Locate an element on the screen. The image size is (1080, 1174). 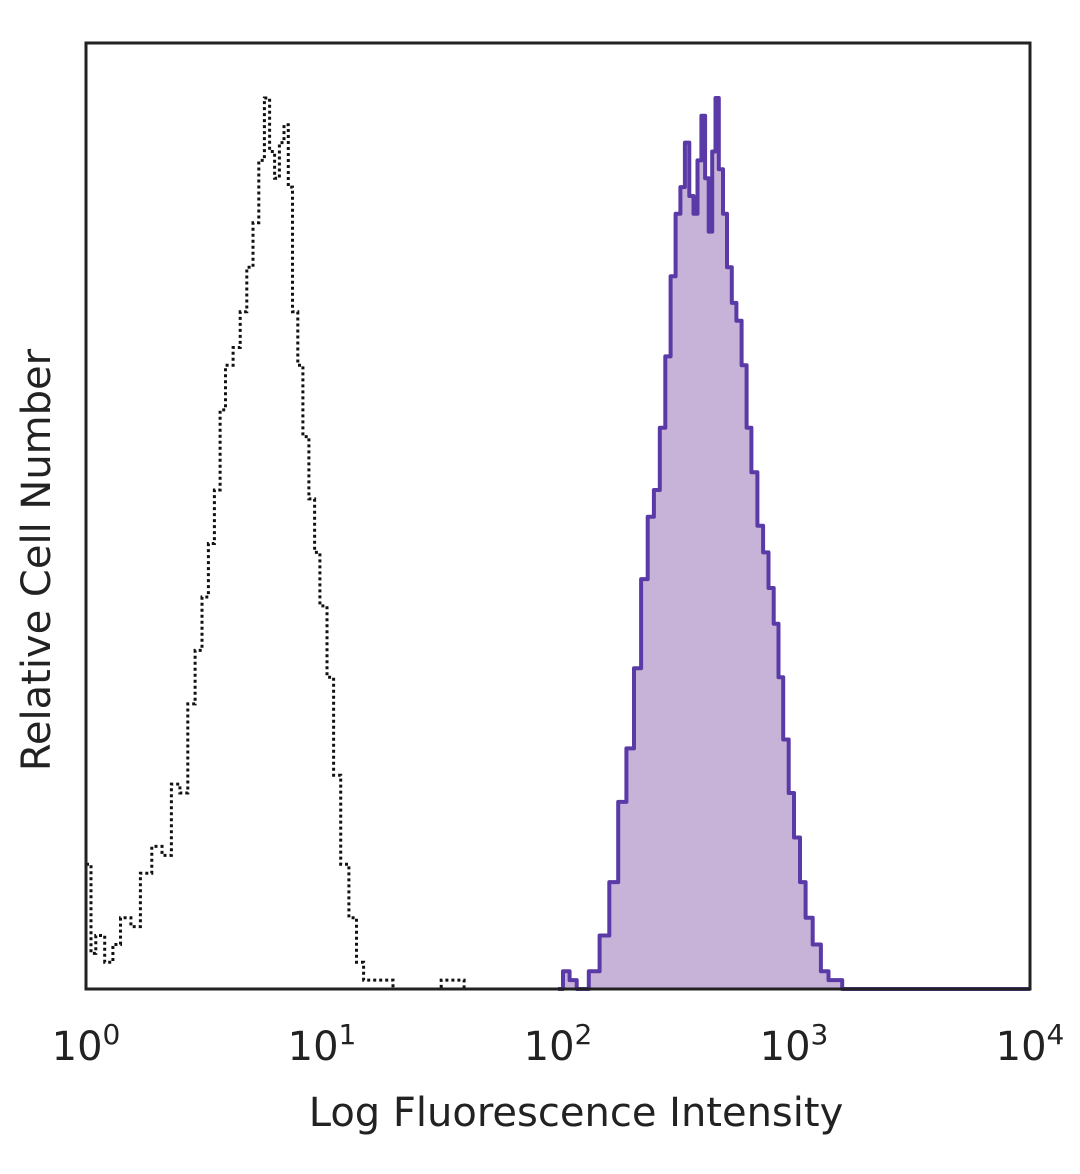
y-axis-title: Relative Cell Number is located at coordinates (37, 559).